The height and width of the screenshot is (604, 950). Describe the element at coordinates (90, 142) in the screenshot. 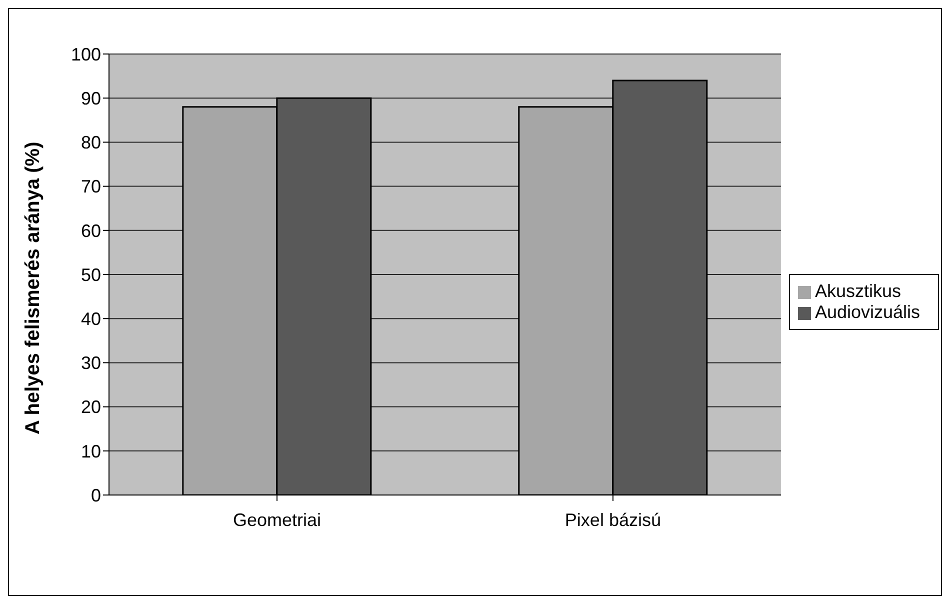

I see `y-tick-label: 80` at that location.